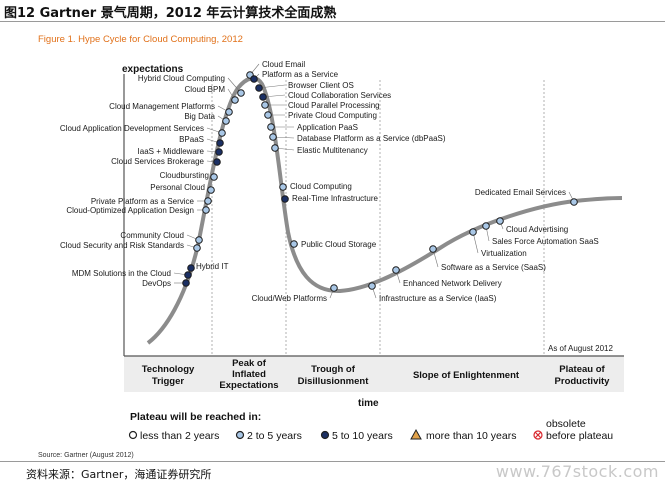  What do you see at coordinates (362, 436) in the screenshot?
I see `legend-label: 5 to 10 years` at bounding box center [362, 436].